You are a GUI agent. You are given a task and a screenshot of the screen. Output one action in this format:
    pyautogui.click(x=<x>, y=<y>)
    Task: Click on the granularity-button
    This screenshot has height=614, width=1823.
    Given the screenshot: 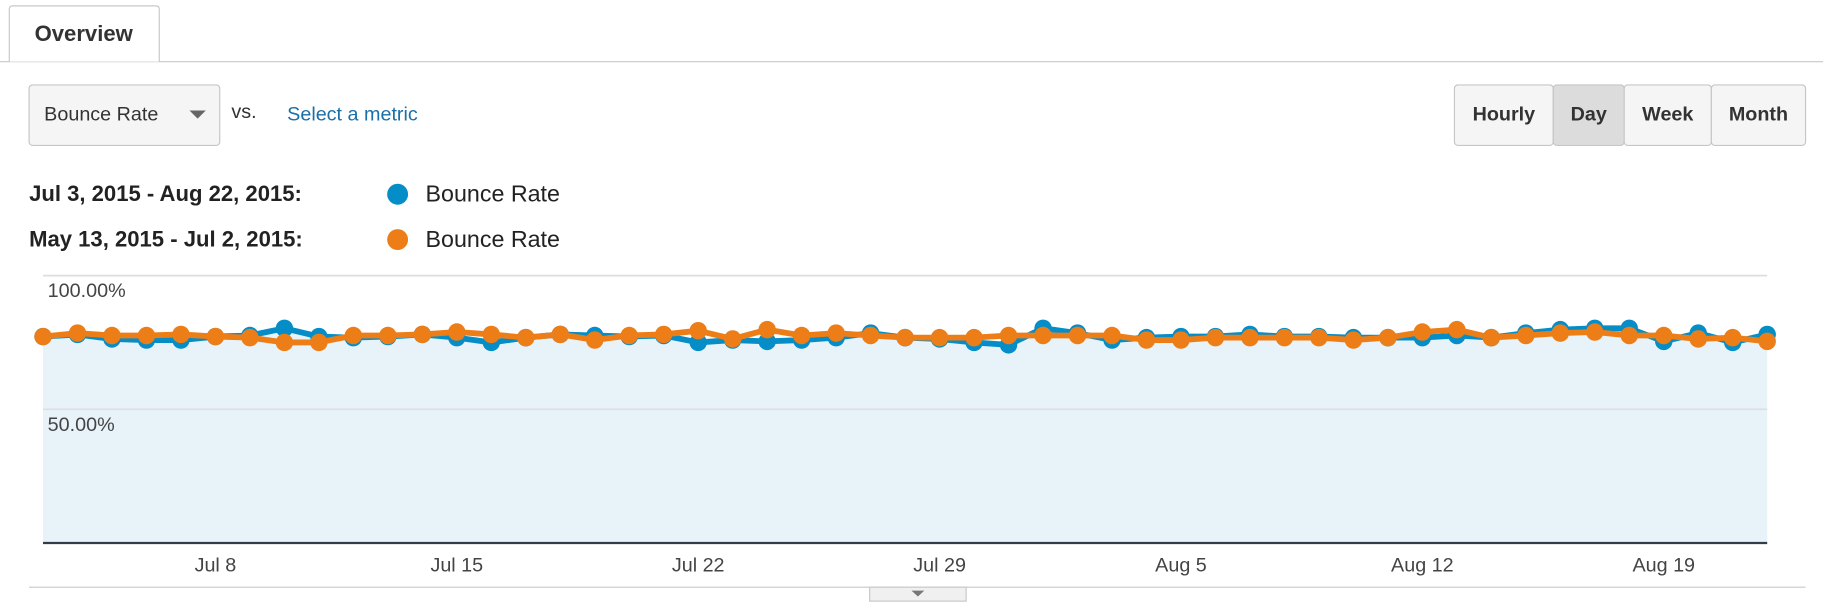 What is the action you would take?
    pyautogui.click(x=1758, y=115)
    